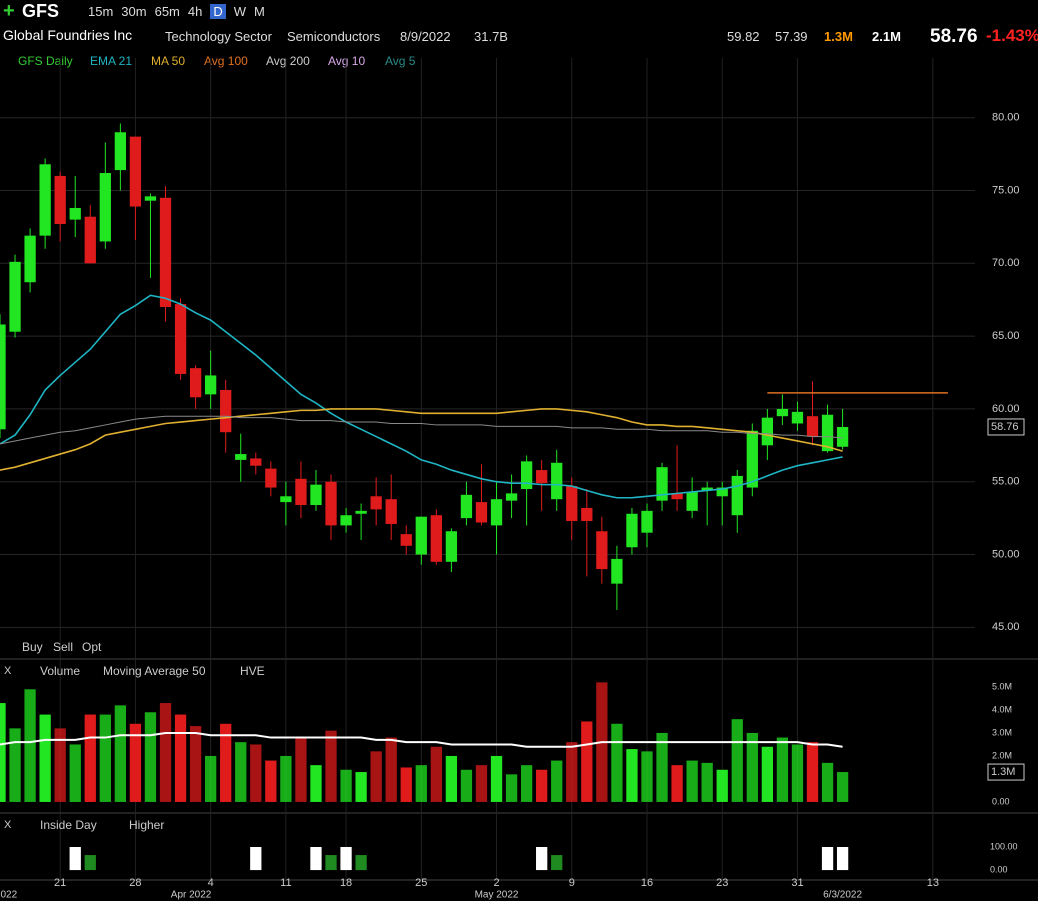  I want to click on pane-label: Higher, so click(146, 825).